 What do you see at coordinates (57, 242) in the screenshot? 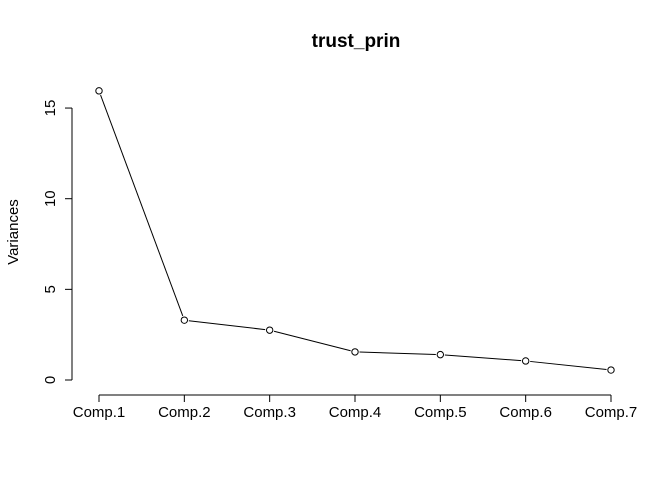
I see `y-axis: 0 5 10 15` at bounding box center [57, 242].